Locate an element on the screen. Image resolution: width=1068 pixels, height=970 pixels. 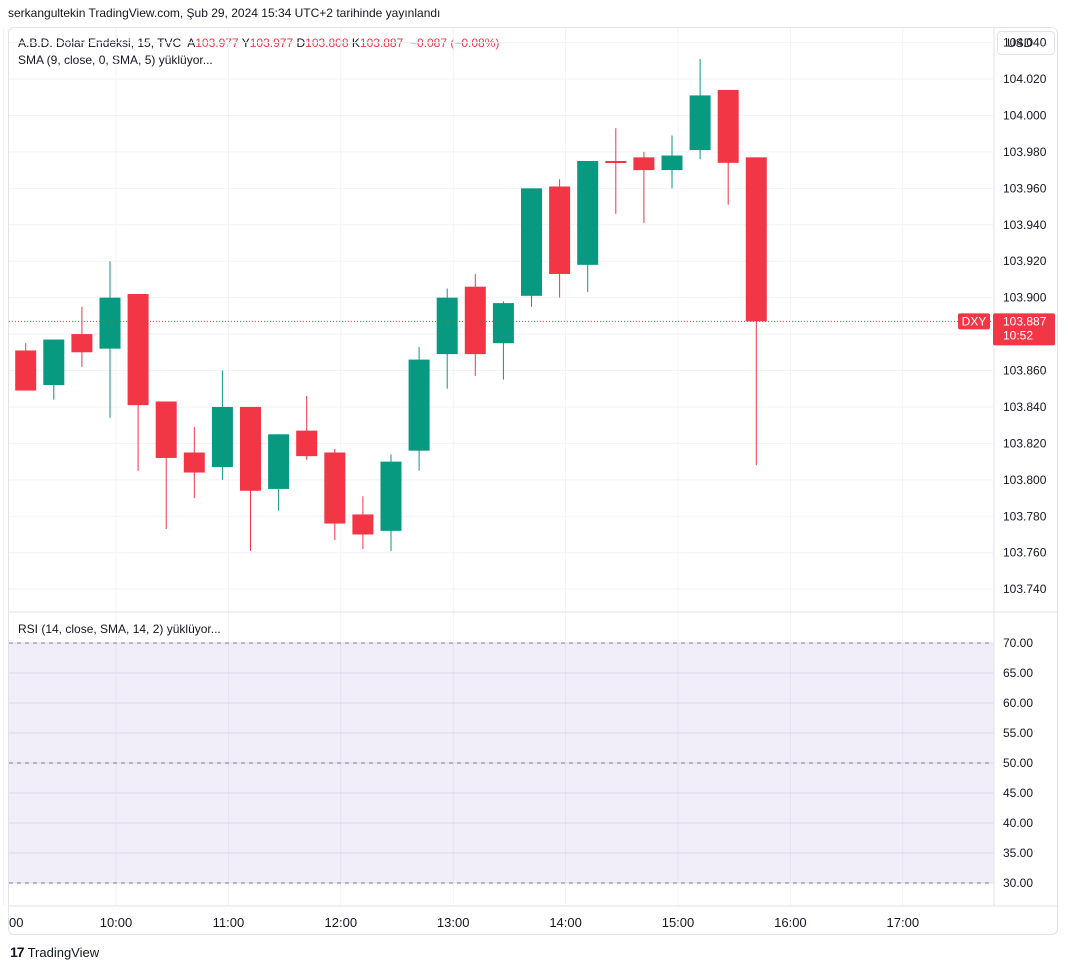
change-value: −0.087 (−0.08%) is located at coordinates (454, 43).